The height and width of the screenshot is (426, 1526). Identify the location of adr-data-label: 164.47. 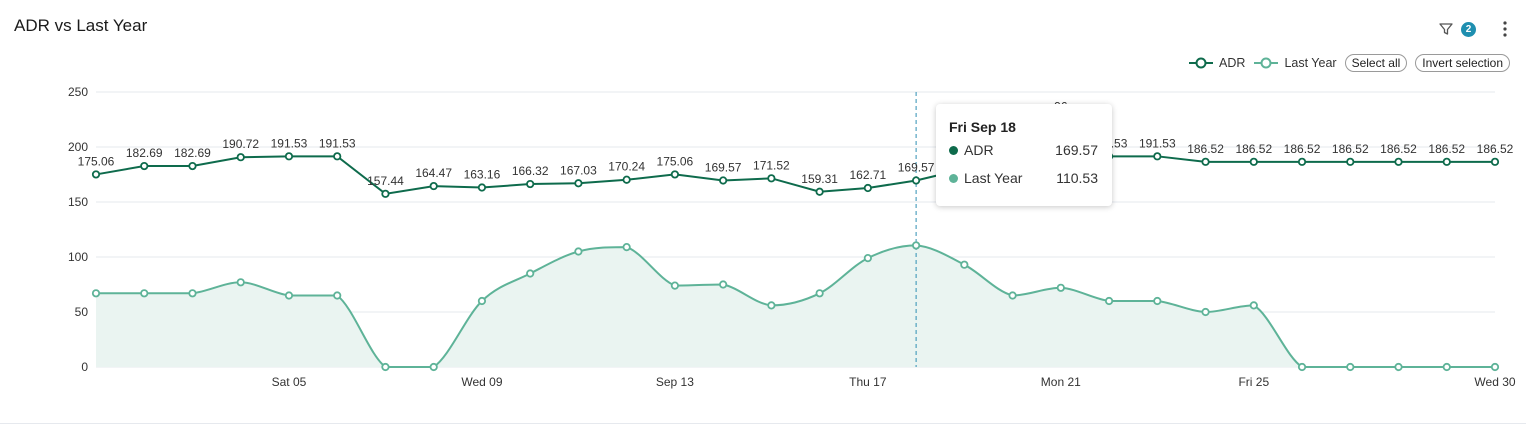
(433, 173).